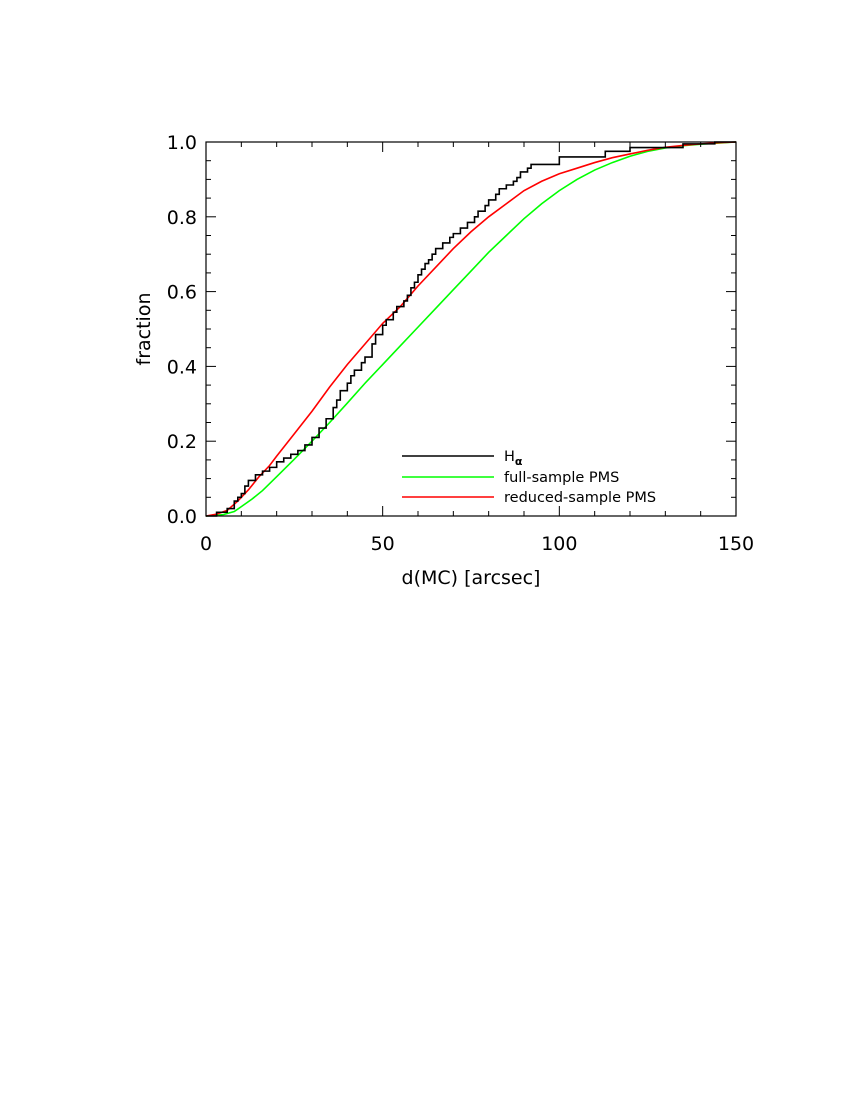 This screenshot has height=1100, width=850. What do you see at coordinates (580, 498) in the screenshot?
I see `legend-label-2: reduced-sample PMS` at bounding box center [580, 498].